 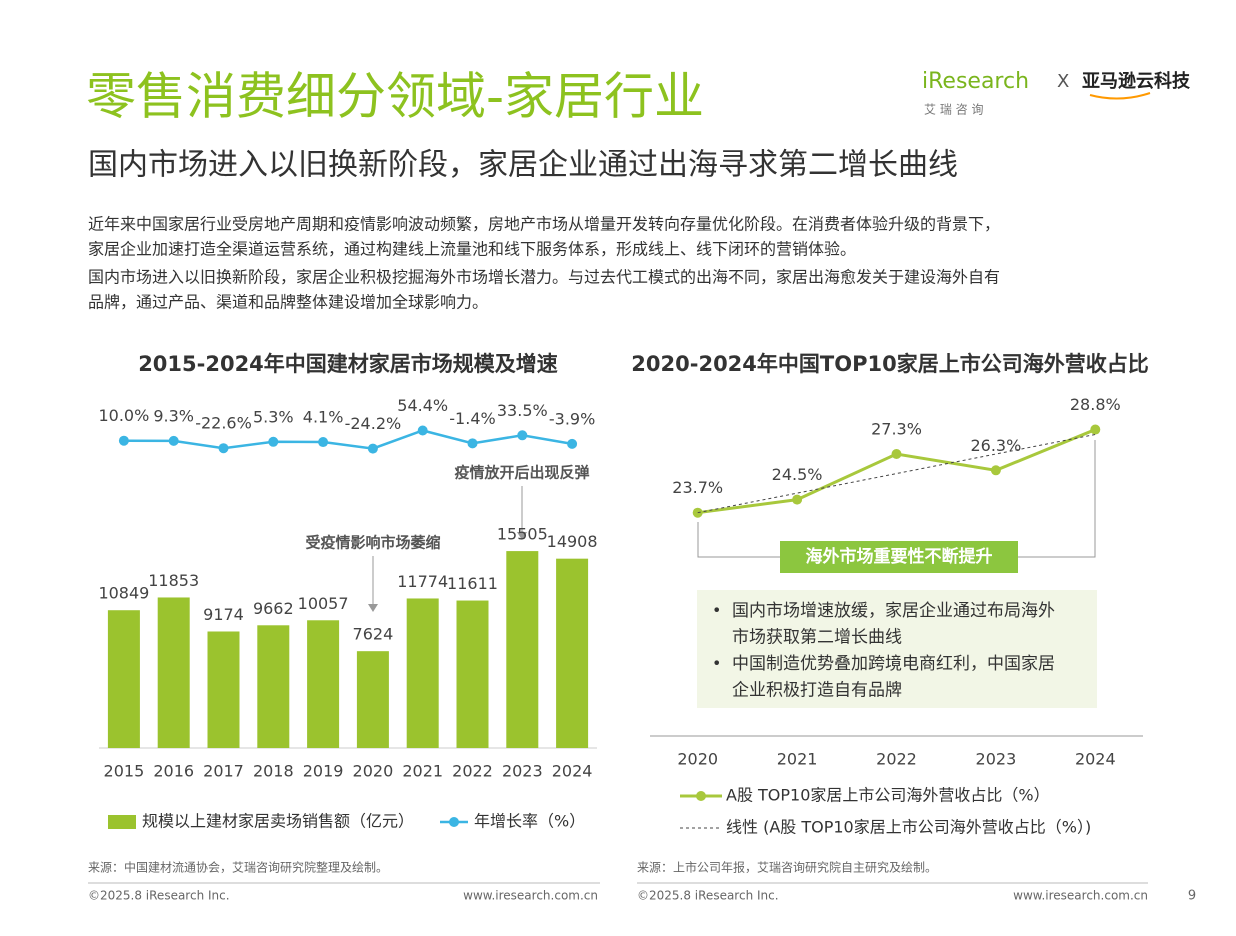 I want to click on value-label: 24.5%, so click(x=797, y=474).